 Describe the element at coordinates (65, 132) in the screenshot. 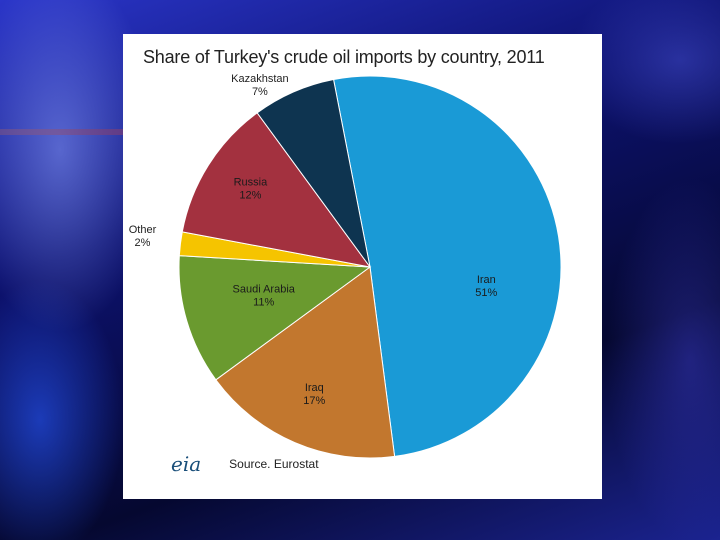

I see `slide-accent-line` at that location.